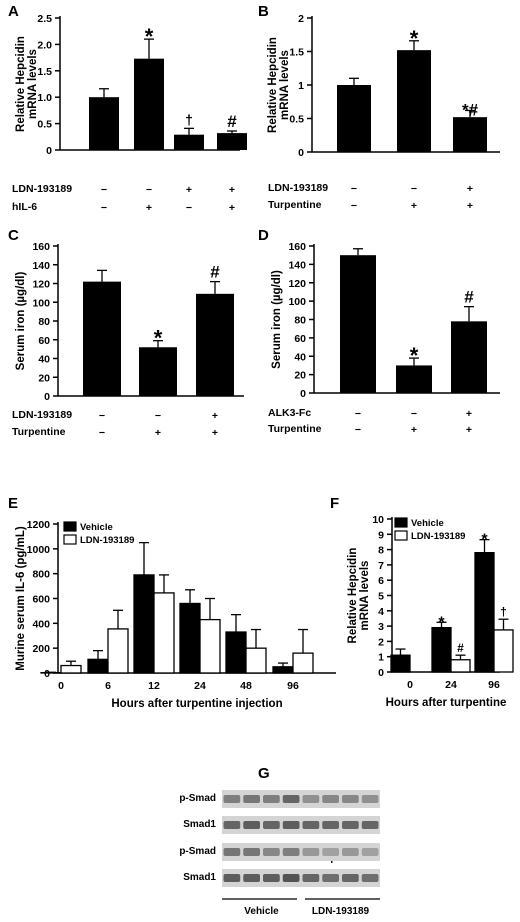  What do you see at coordinates (381, 627) in the screenshot?
I see `F-y-tick-label: 3` at bounding box center [381, 627].